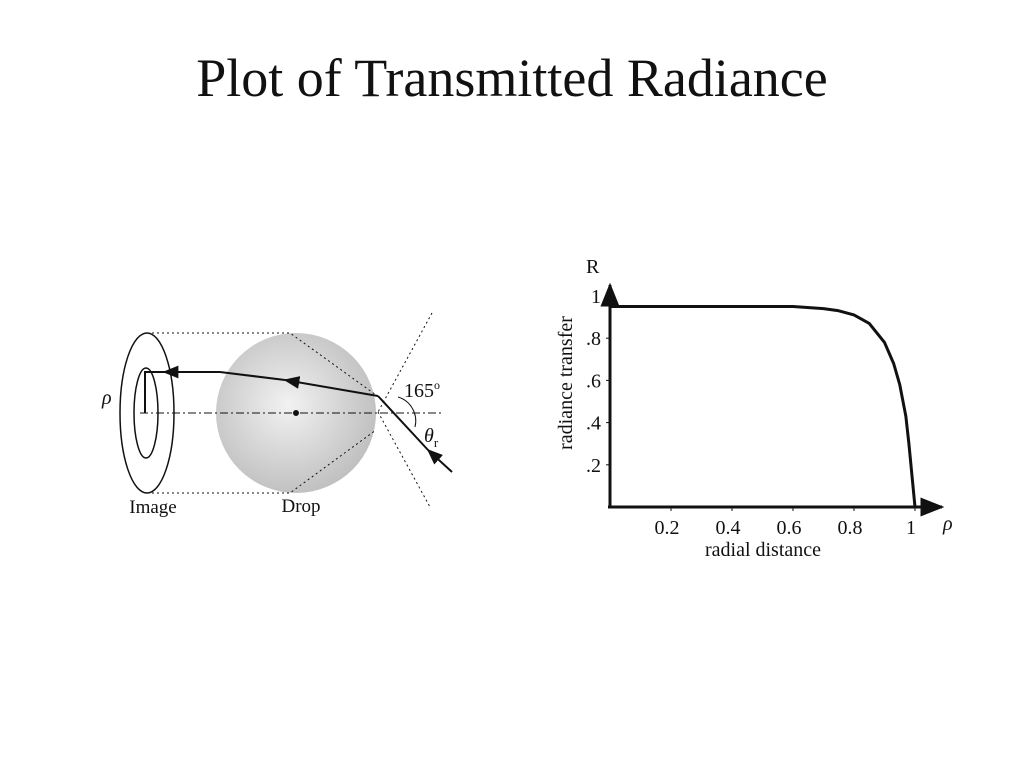 This screenshot has height=768, width=1024. I want to click on axes, so click(772, 399).